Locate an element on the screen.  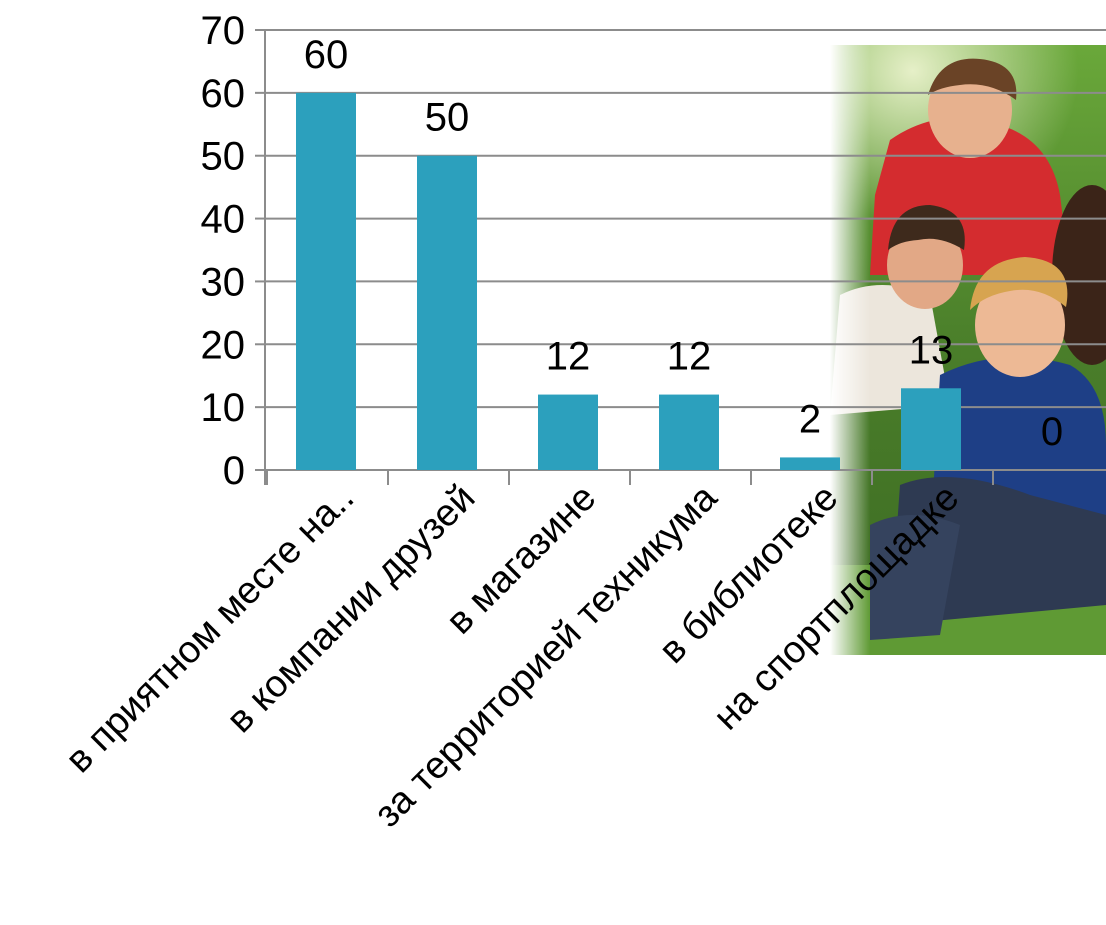
data-label: 0 is located at coordinates (1052, 432).